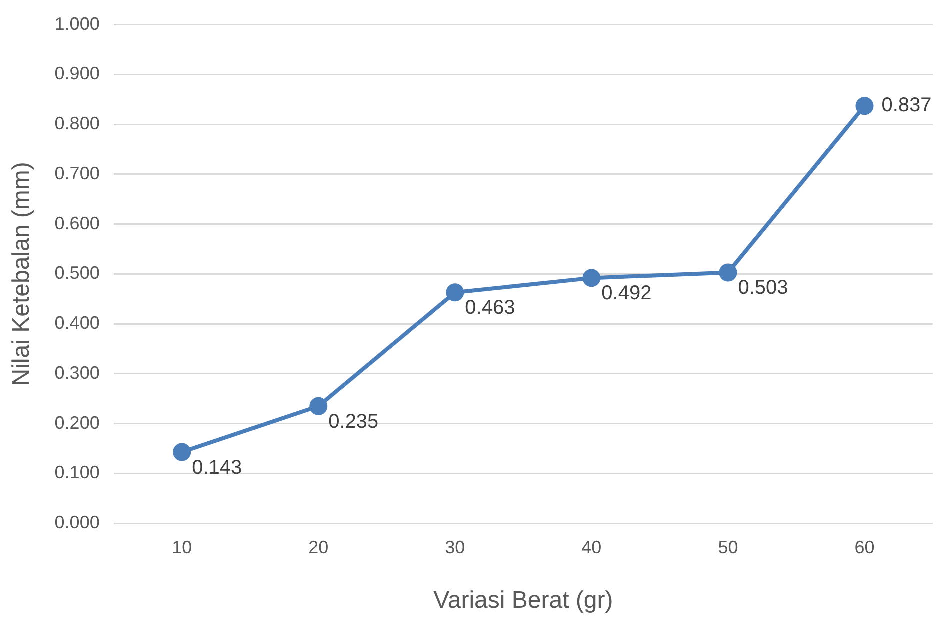  I want to click on x-tick-label: 40, so click(592, 547).